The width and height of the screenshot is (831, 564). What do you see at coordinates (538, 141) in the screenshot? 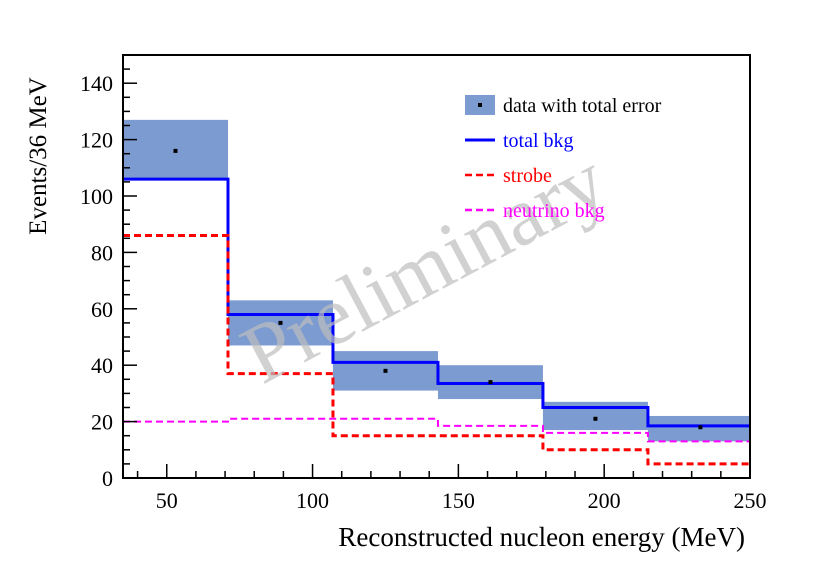
I see `legend-label-total-bkg: total bkg` at bounding box center [538, 141].